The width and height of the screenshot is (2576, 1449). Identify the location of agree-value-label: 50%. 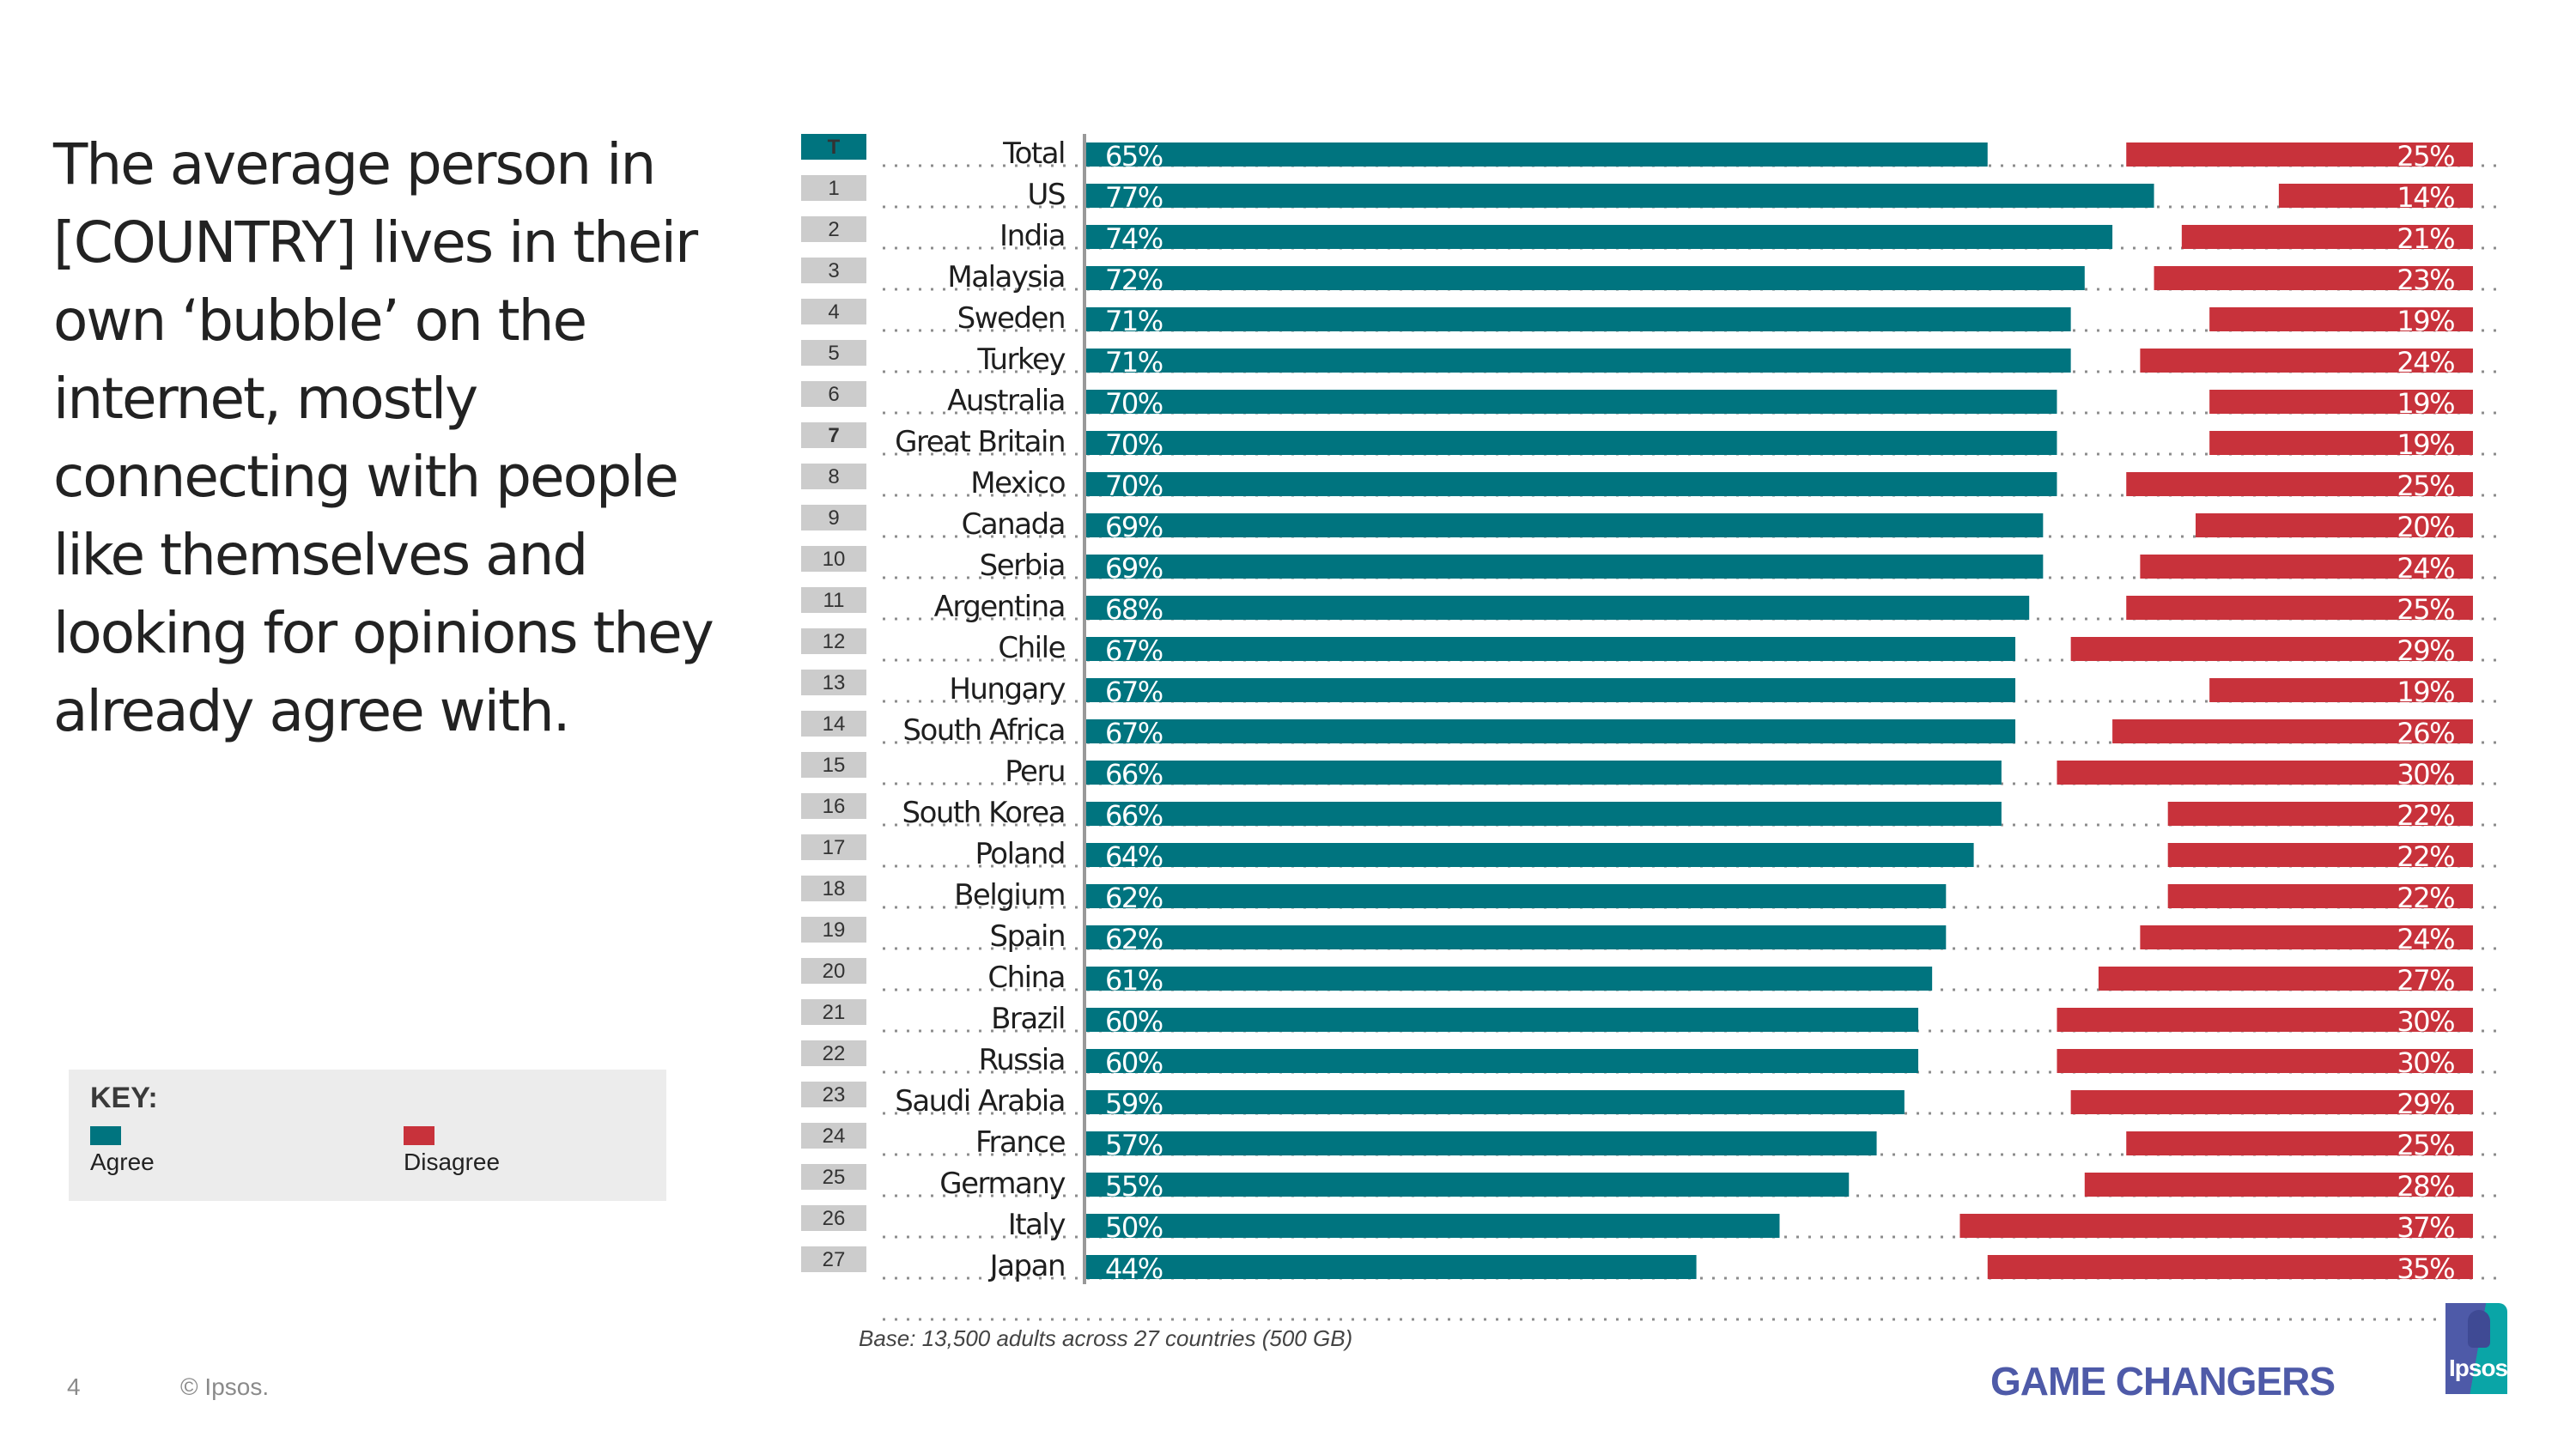
(1134, 1227).